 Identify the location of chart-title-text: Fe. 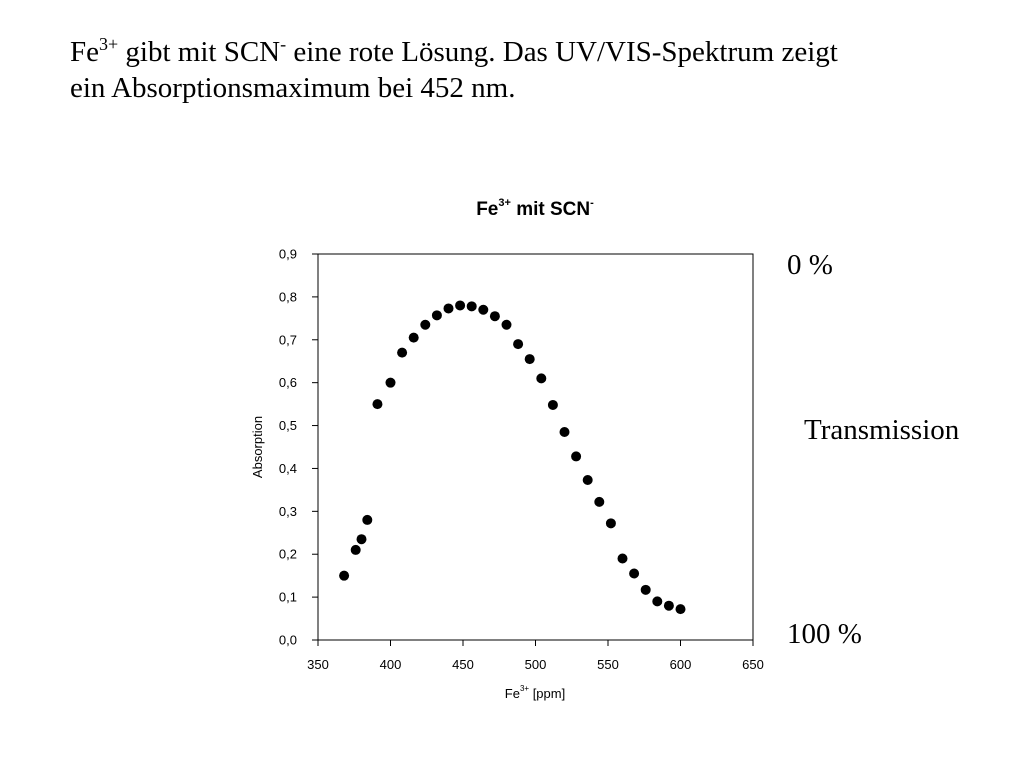
(487, 209).